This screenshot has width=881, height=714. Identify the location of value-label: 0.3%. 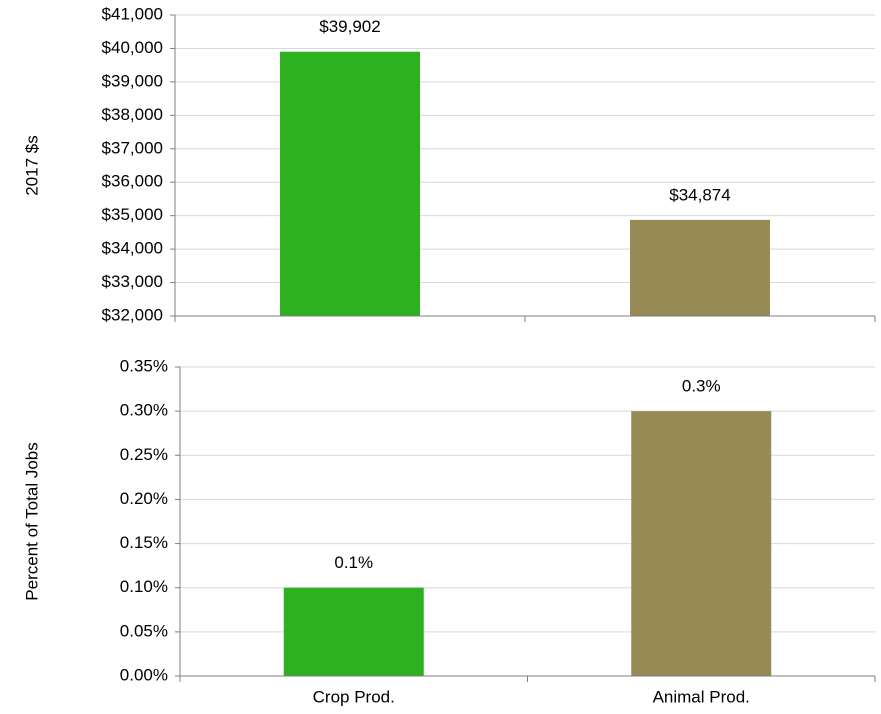
(701, 386).